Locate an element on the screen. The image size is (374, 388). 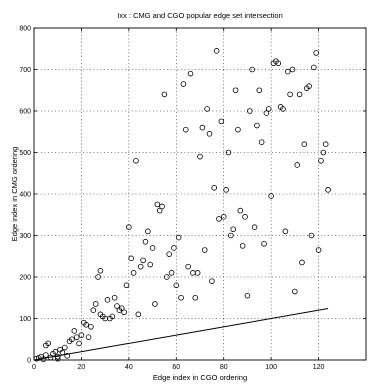
x-tick-label: 80 is located at coordinates (224, 367).